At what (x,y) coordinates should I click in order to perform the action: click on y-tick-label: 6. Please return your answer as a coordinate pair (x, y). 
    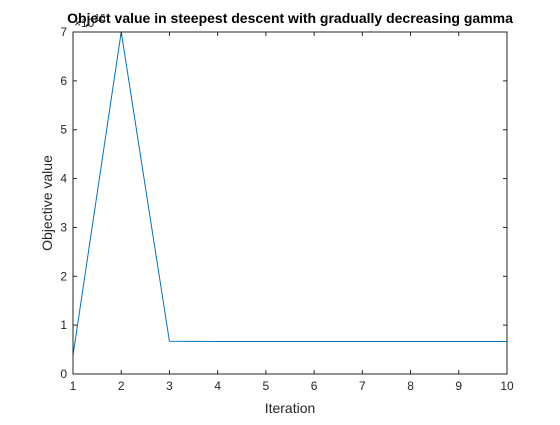
    Looking at the image, I should click on (63, 81).